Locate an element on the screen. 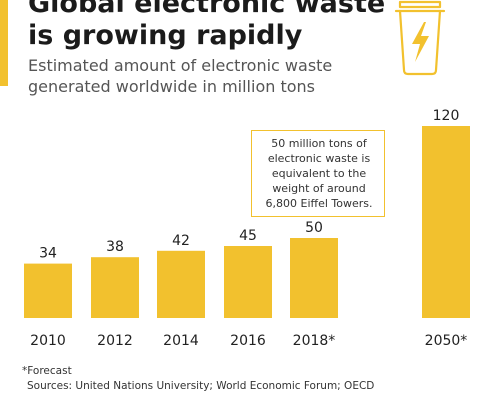 The image size is (495, 400). bar-2050 is located at coordinates (446, 222).